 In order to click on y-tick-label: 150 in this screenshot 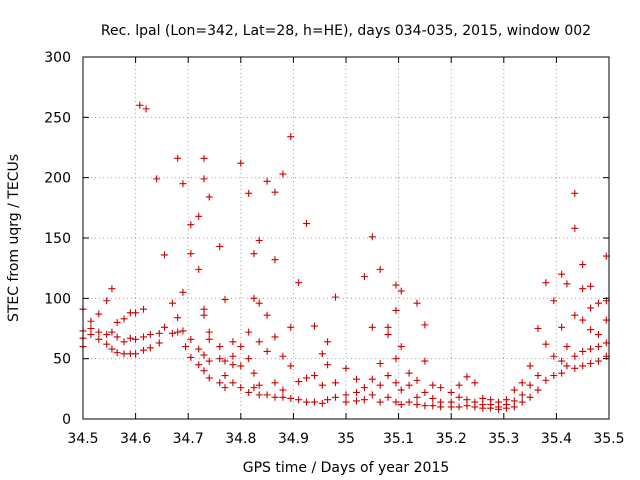, I will do `click(57, 239)`.